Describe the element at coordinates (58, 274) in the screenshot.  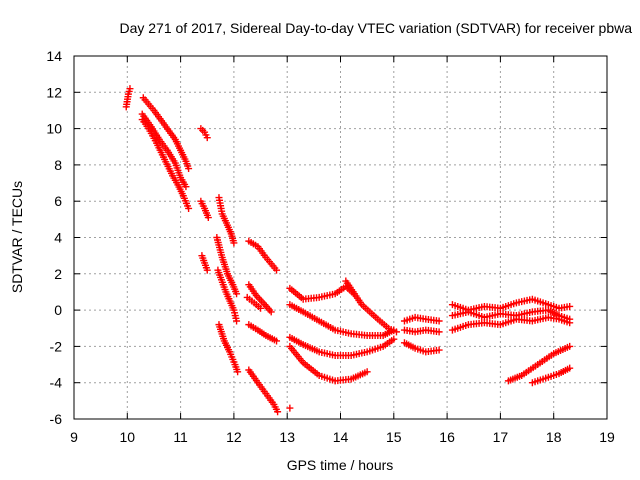
I see `y-tick-label: 2` at that location.